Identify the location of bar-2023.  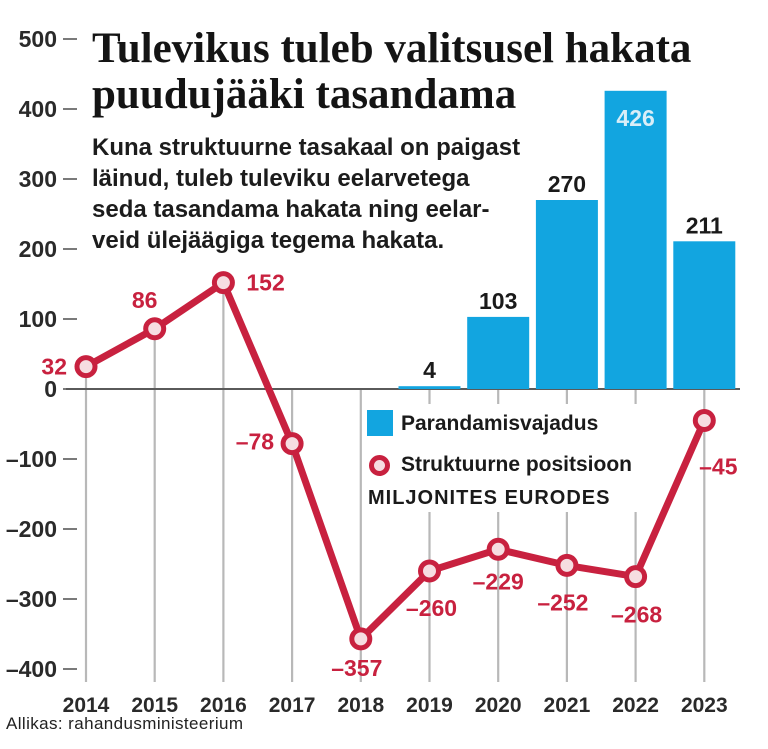
(704, 315).